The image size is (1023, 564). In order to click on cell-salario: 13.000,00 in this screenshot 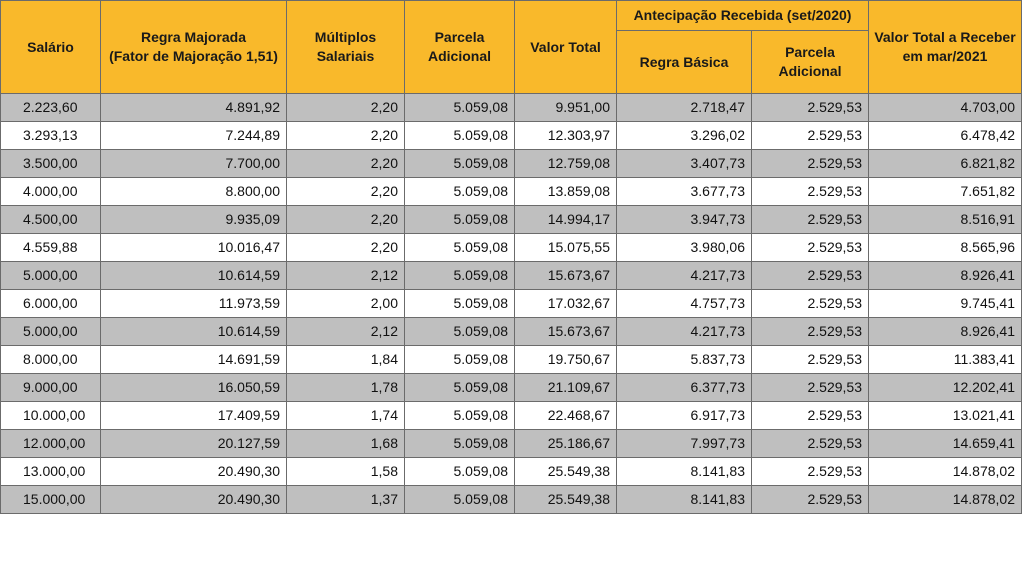, I will do `click(50, 471)`.